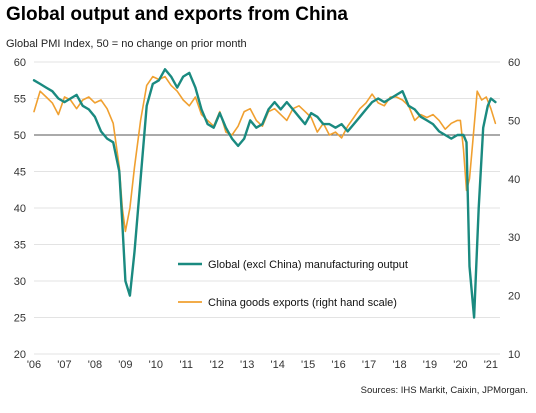 This screenshot has width=536, height=413. What do you see at coordinates (514, 238) in the screenshot?
I see `y-right-tick-label: 30` at bounding box center [514, 238].